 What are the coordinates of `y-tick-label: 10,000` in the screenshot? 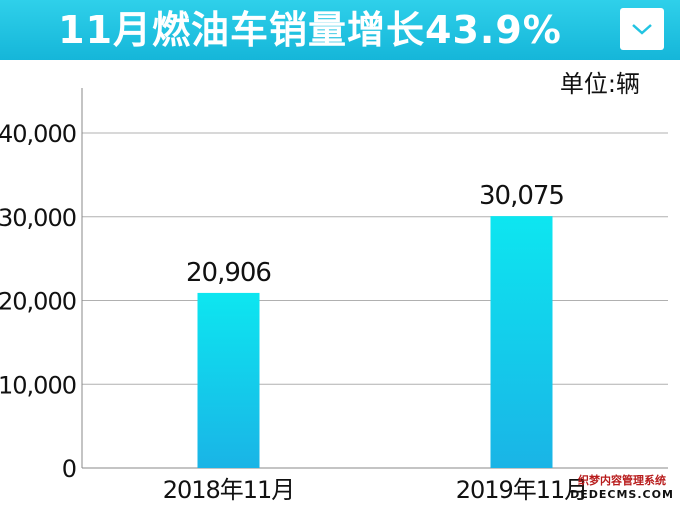 It's located at (38, 385).